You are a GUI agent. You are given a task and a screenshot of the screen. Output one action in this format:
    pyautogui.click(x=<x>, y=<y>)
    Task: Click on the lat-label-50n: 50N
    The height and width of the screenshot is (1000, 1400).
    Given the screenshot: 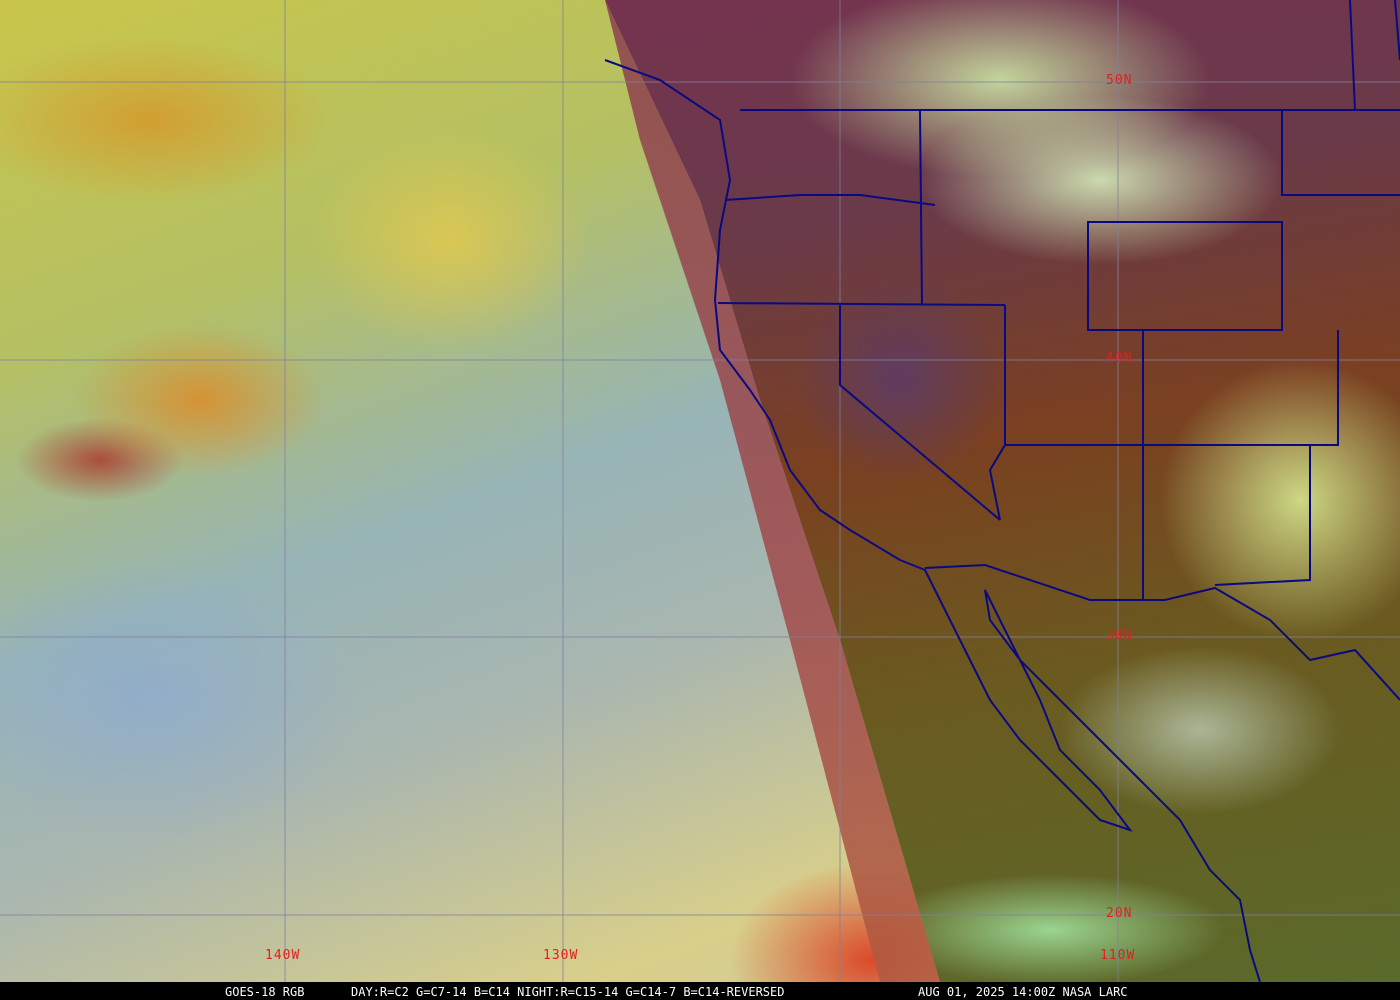 What is the action you would take?
    pyautogui.click(x=1119, y=80)
    